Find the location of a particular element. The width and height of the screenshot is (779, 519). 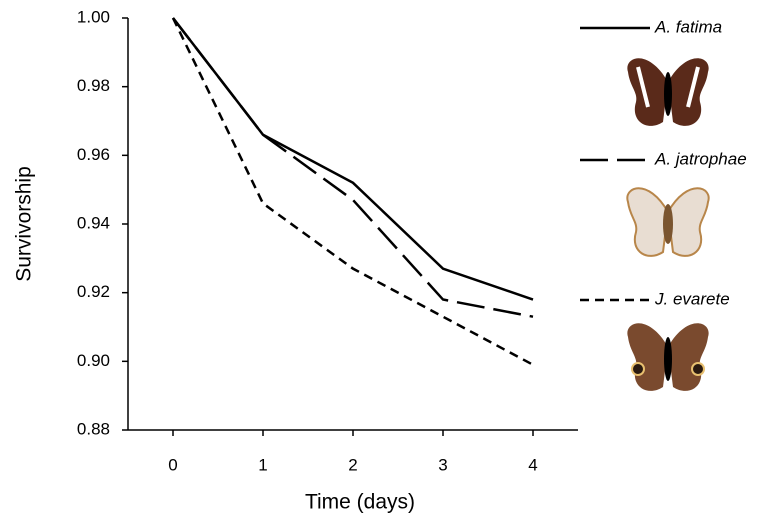

x-tick-label: 3 is located at coordinates (442, 464).